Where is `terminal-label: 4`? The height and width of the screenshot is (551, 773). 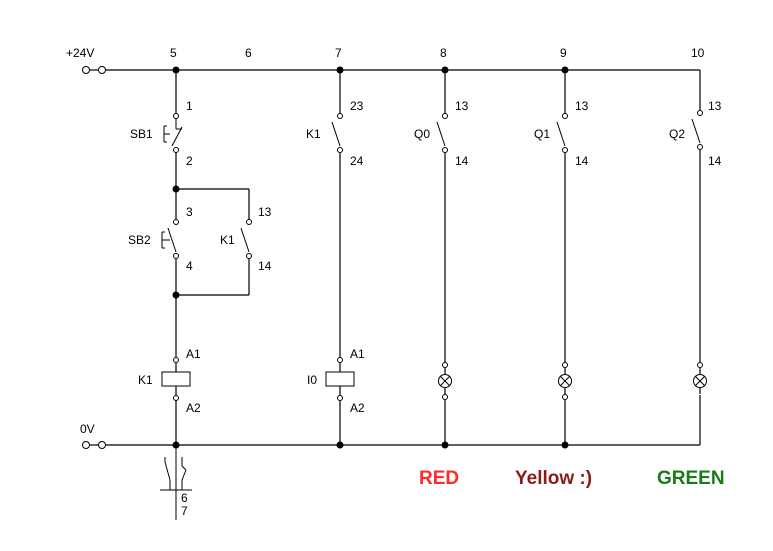 terminal-label: 4 is located at coordinates (189, 266).